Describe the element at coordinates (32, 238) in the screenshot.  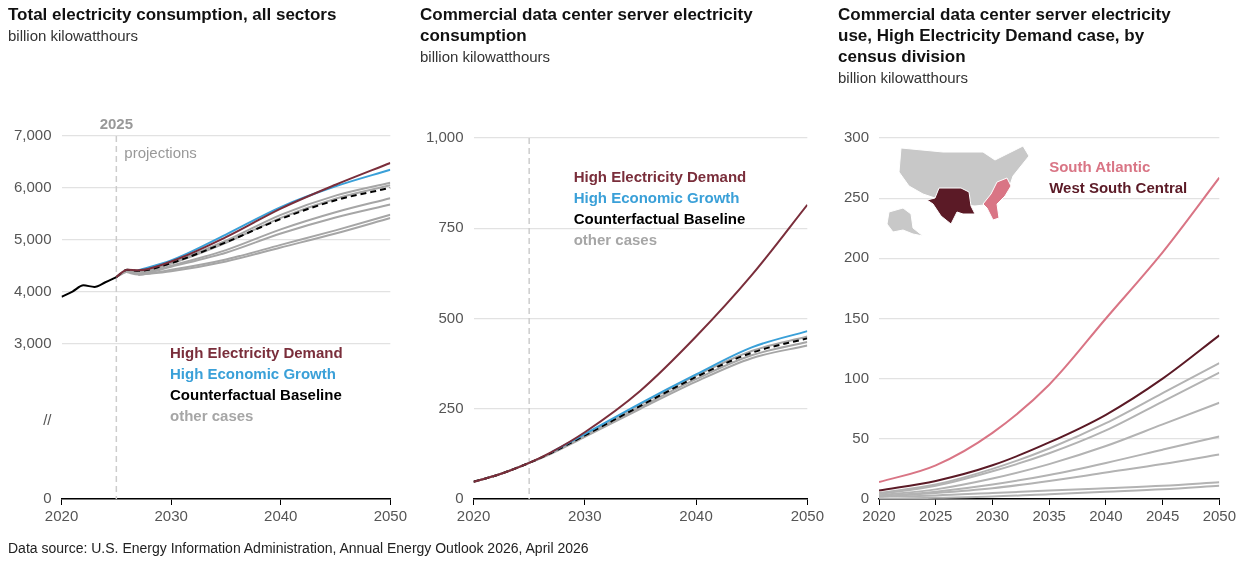
I see `y-tick-label: 5,000` at that location.